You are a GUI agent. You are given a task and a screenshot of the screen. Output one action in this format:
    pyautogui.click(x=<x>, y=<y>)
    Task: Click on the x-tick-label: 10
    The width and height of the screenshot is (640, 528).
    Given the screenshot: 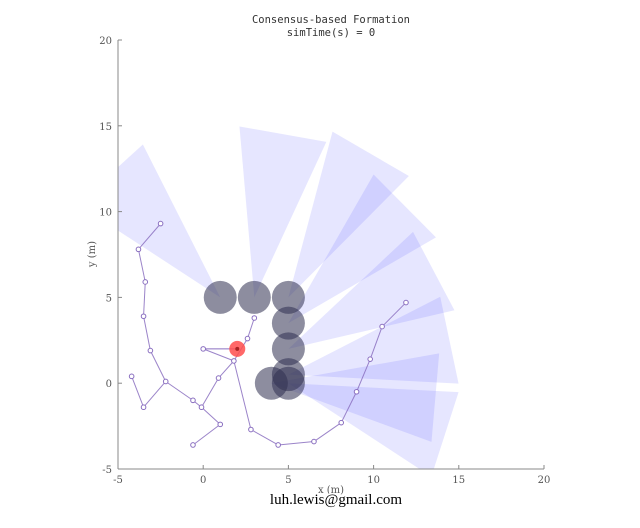 What is the action you would take?
    pyautogui.click(x=373, y=480)
    